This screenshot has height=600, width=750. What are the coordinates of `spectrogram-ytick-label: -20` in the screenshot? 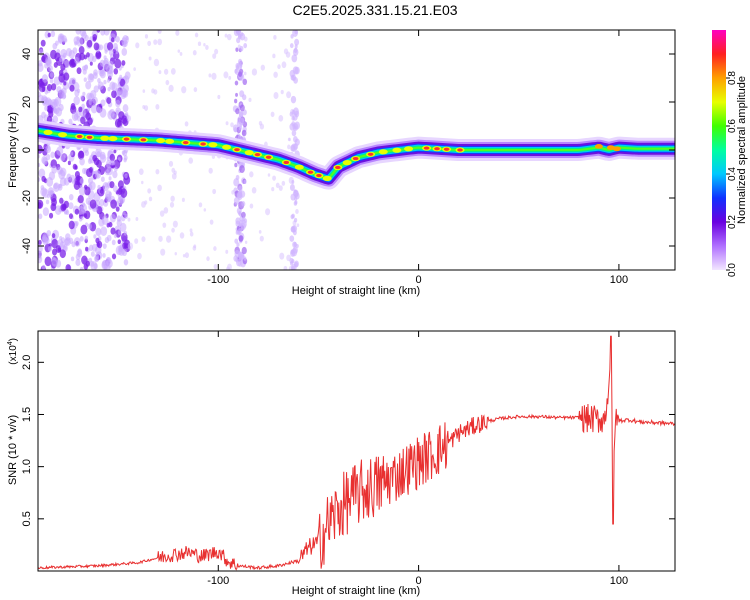 It's located at (27, 198).